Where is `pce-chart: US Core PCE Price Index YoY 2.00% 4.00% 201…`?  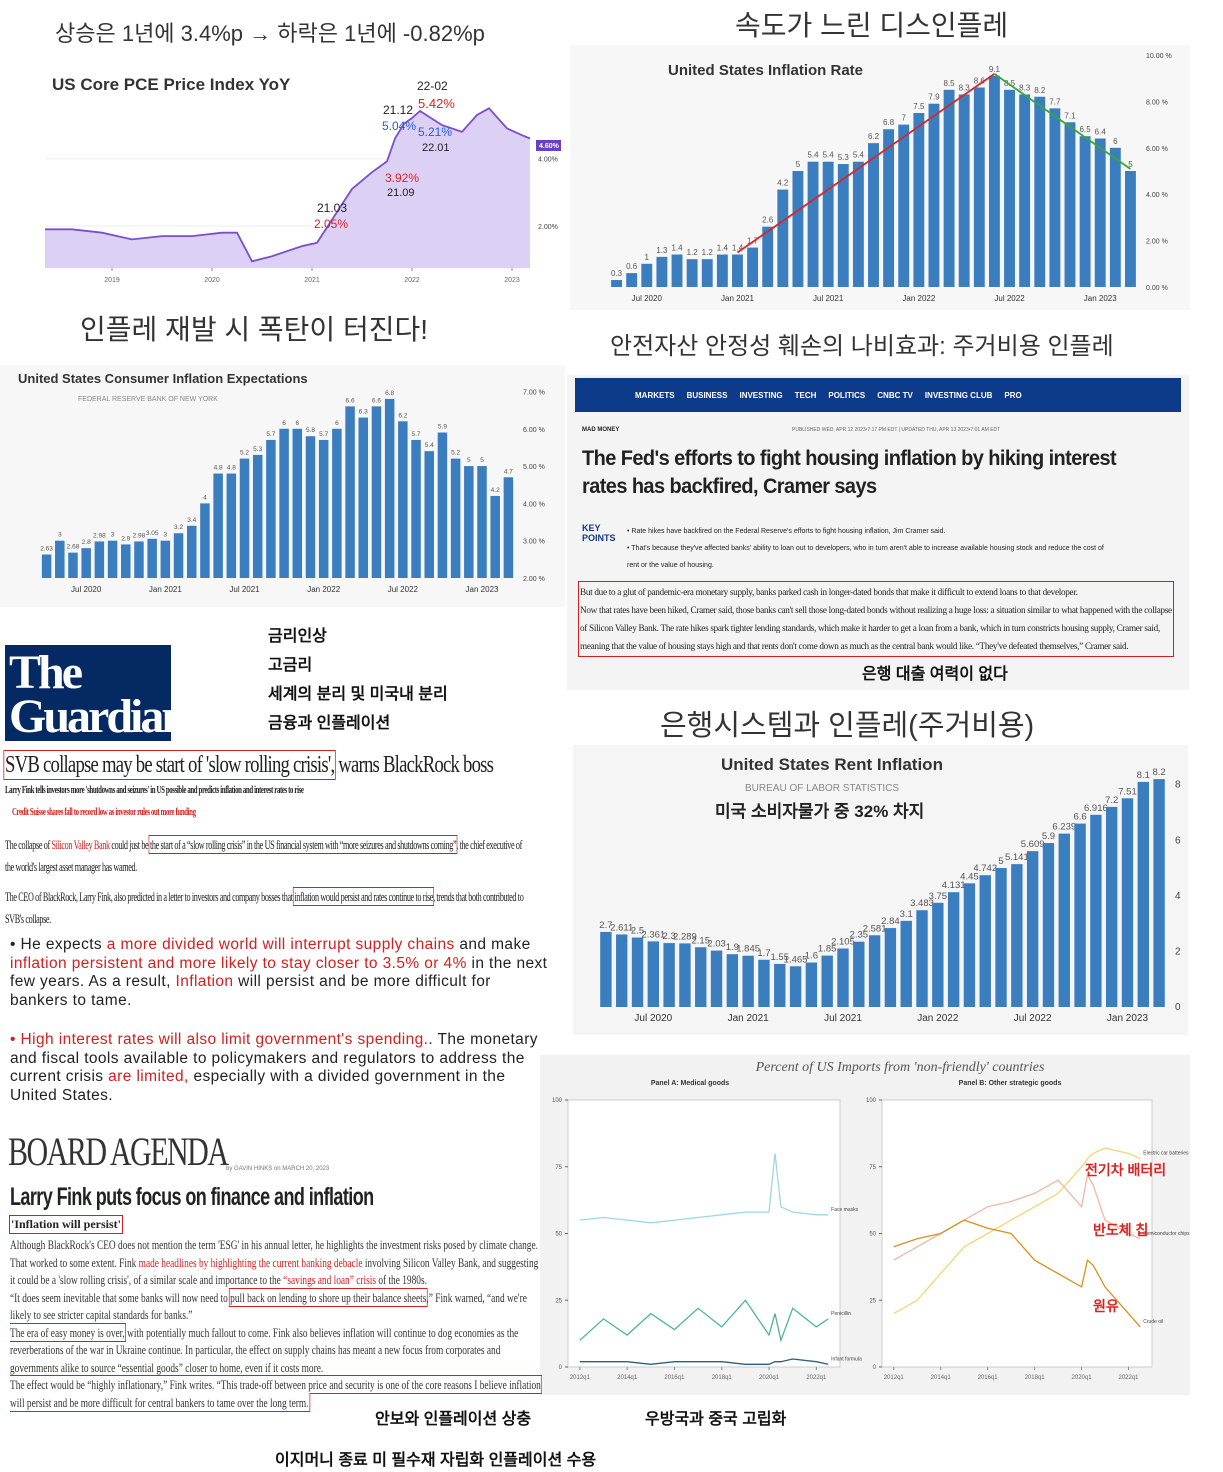 pce-chart: US Core PCE Price Index YoY 2.00% 4.00% 201… is located at coordinates (303, 179).